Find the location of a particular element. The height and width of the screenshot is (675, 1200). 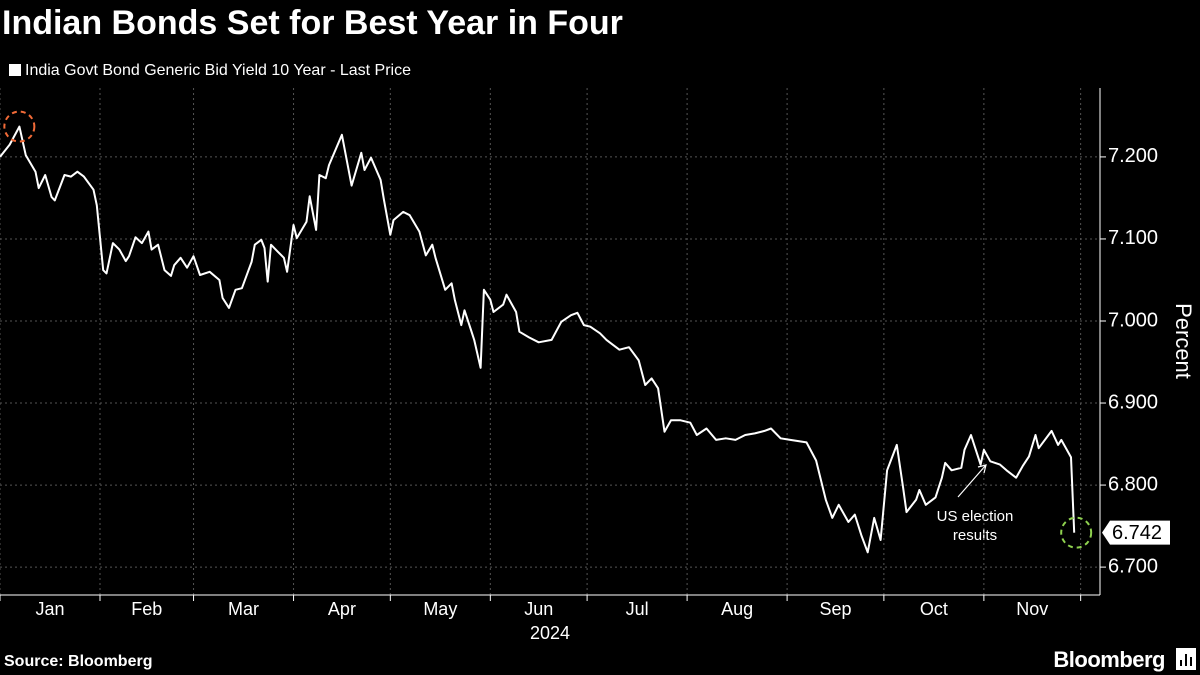

y-axis-label: Percent is located at coordinates (1183, 341).